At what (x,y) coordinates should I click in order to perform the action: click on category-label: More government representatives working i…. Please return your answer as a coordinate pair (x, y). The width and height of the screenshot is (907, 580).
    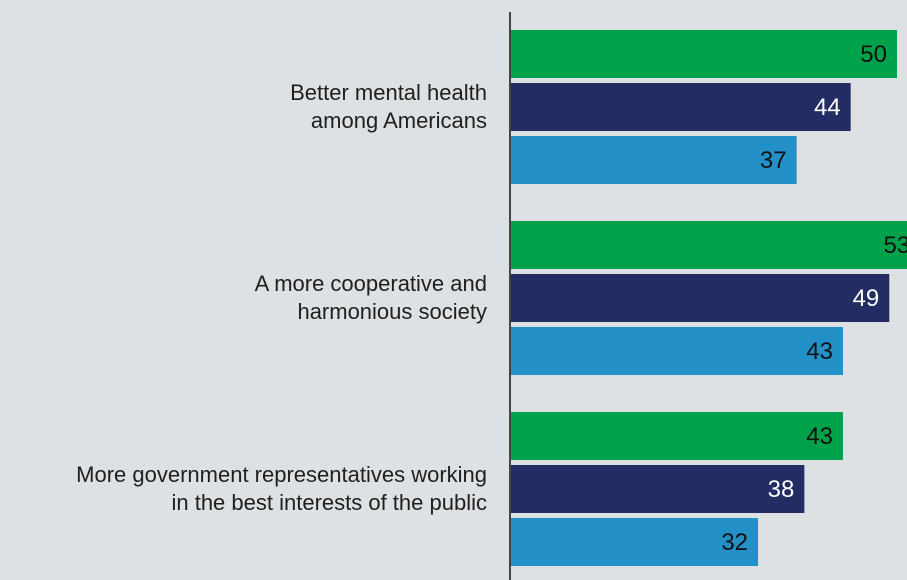
    Looking at the image, I should click on (281, 488).